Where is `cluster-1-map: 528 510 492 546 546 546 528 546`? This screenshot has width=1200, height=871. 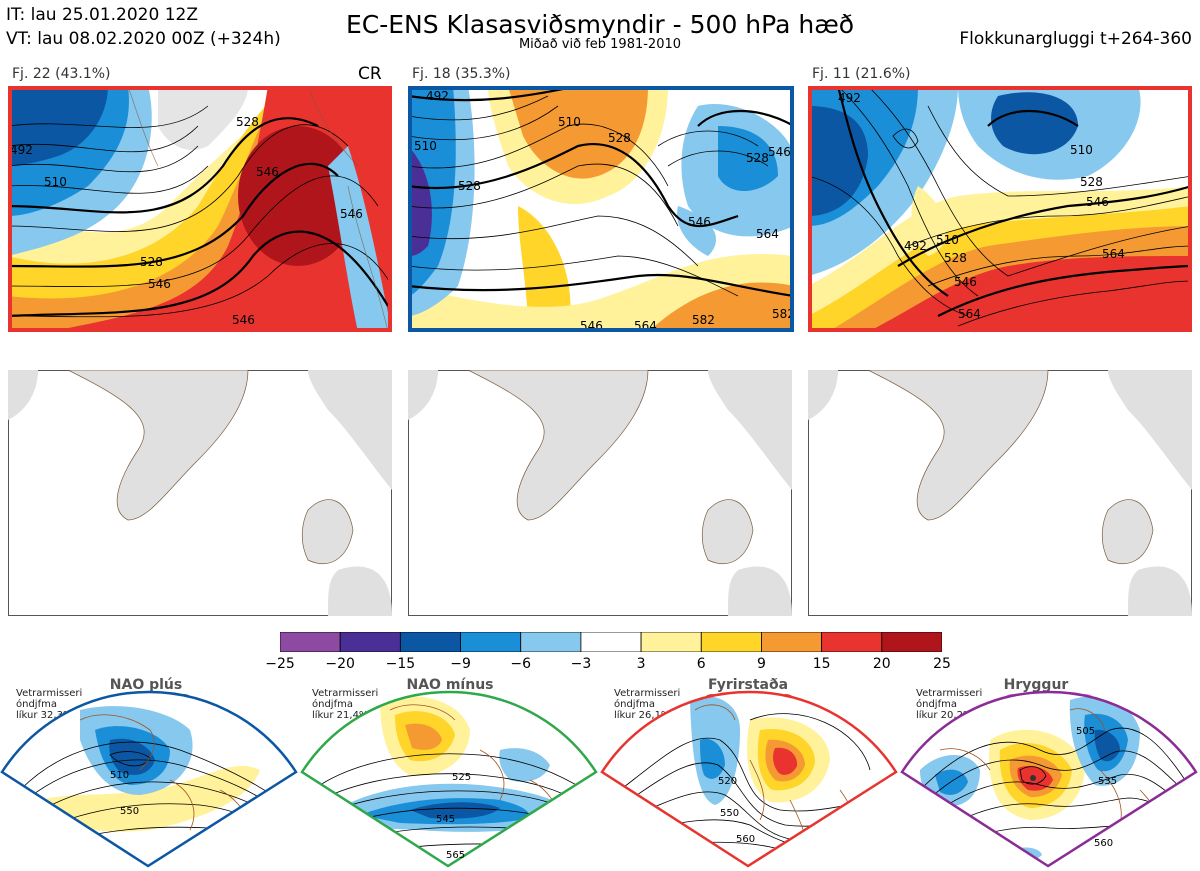 cluster-1-map: 528 510 492 546 546 546 528 546 is located at coordinates (200, 209).